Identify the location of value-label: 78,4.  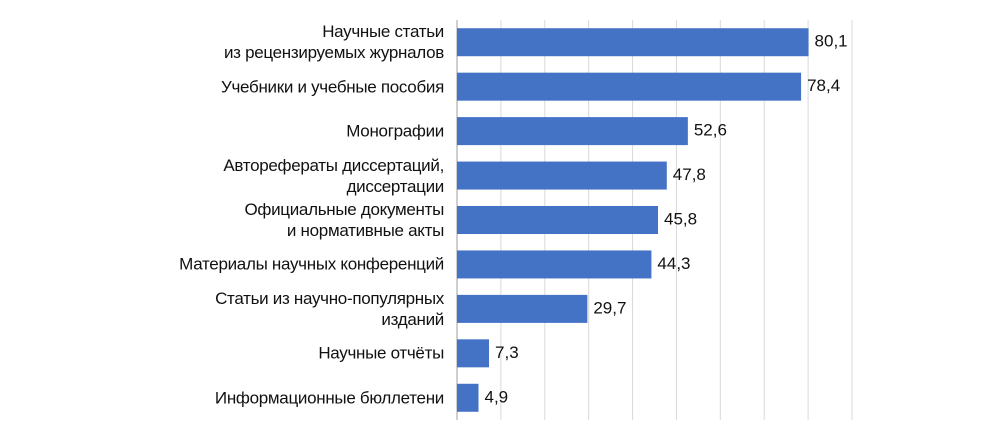
(823, 85).